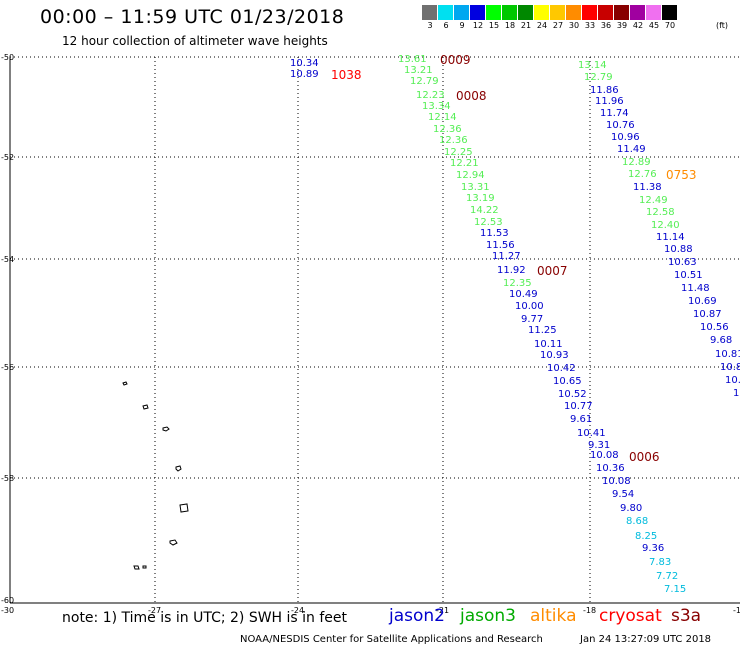 The image size is (740, 650). I want to click on latitude-label: -60, so click(7, 600).